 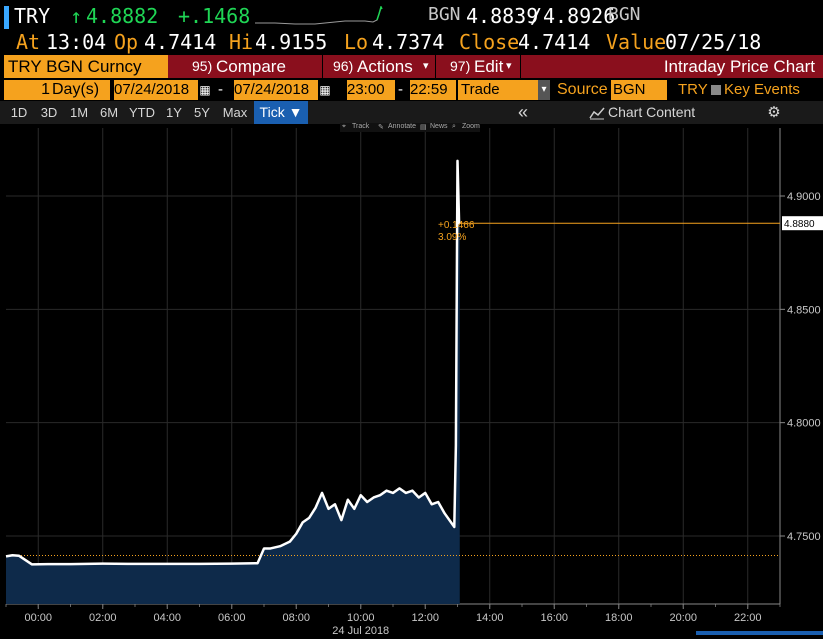 I want to click on annotate-button: Annotate, so click(x=402, y=126).